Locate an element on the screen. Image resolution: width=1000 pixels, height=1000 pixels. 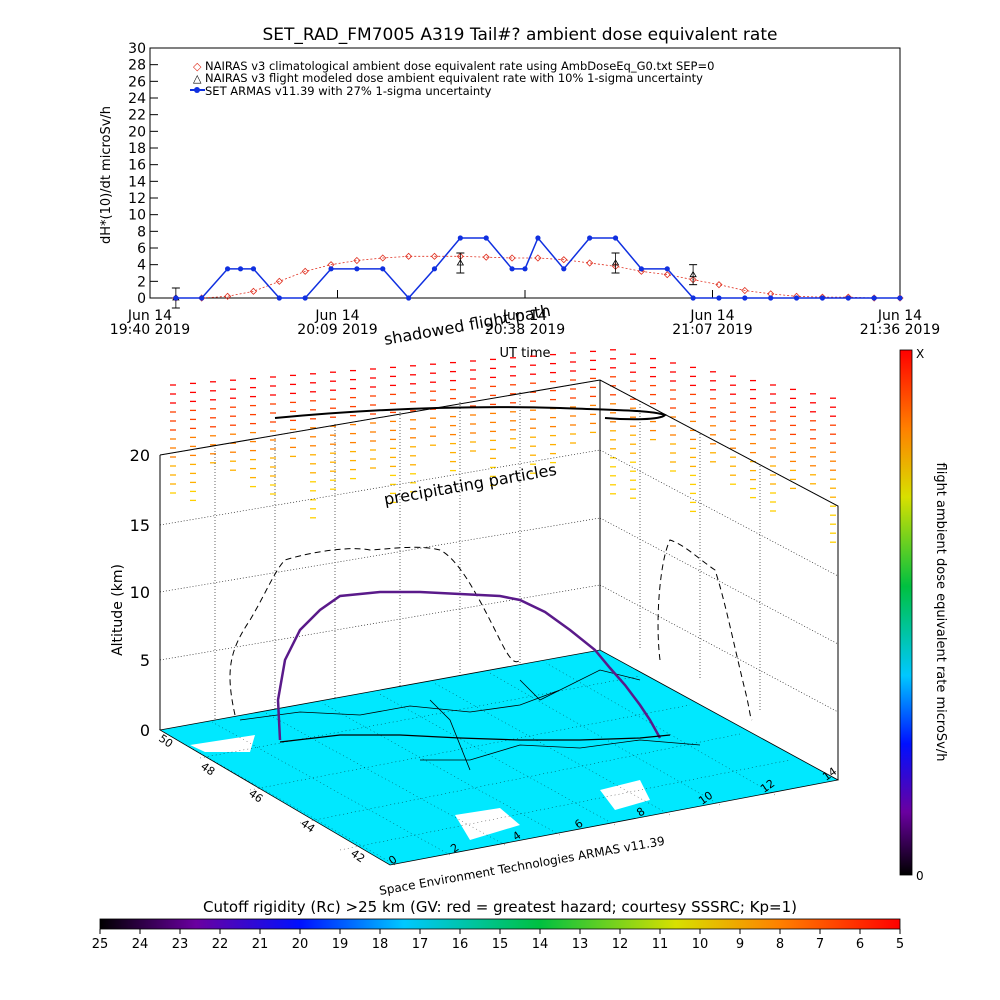
colorbar-tick-label: 24 is located at coordinates (140, 944).